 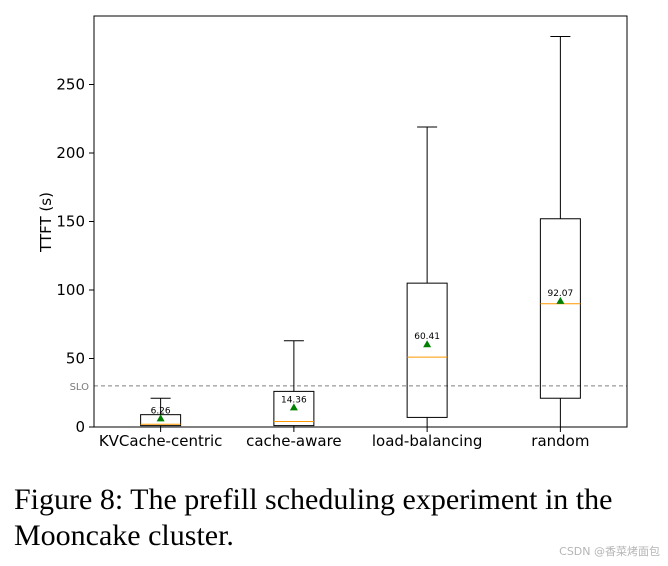 I want to click on y-tick-label: 150, so click(x=70, y=222).